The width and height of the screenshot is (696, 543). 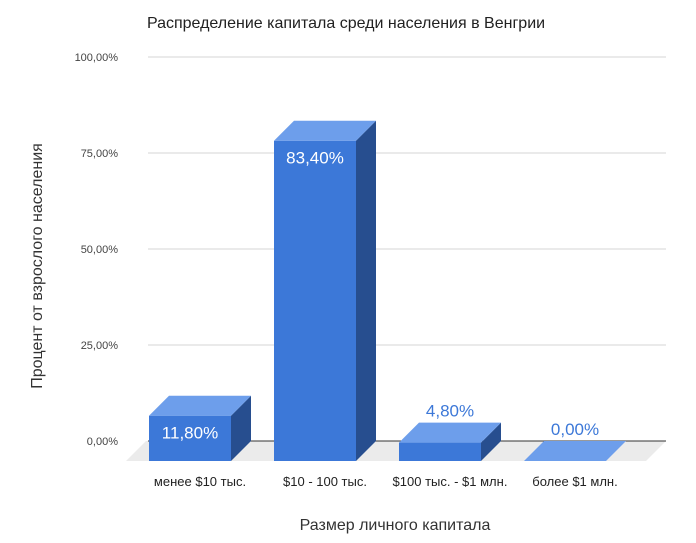 I want to click on x-category-label: $100 тыс. - $1 млн., so click(x=450, y=481).